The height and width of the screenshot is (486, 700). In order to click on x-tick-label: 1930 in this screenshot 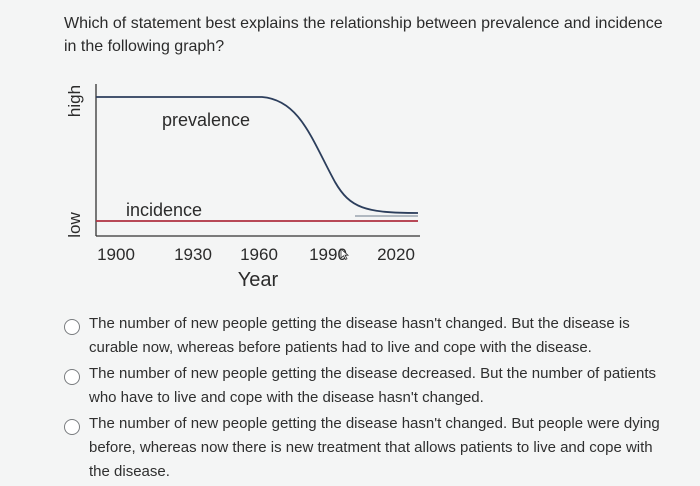, I will do `click(193, 254)`.